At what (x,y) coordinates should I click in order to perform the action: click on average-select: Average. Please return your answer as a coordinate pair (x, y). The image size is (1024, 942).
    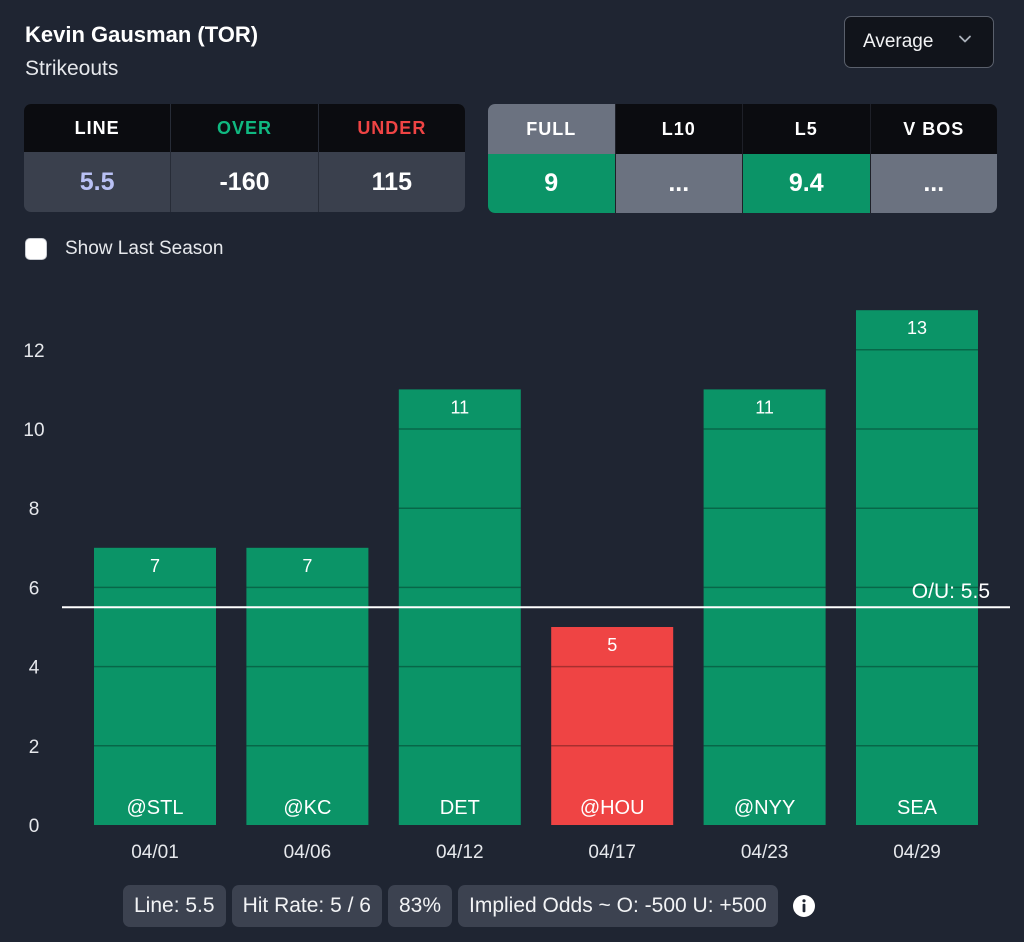
    Looking at the image, I should click on (919, 42).